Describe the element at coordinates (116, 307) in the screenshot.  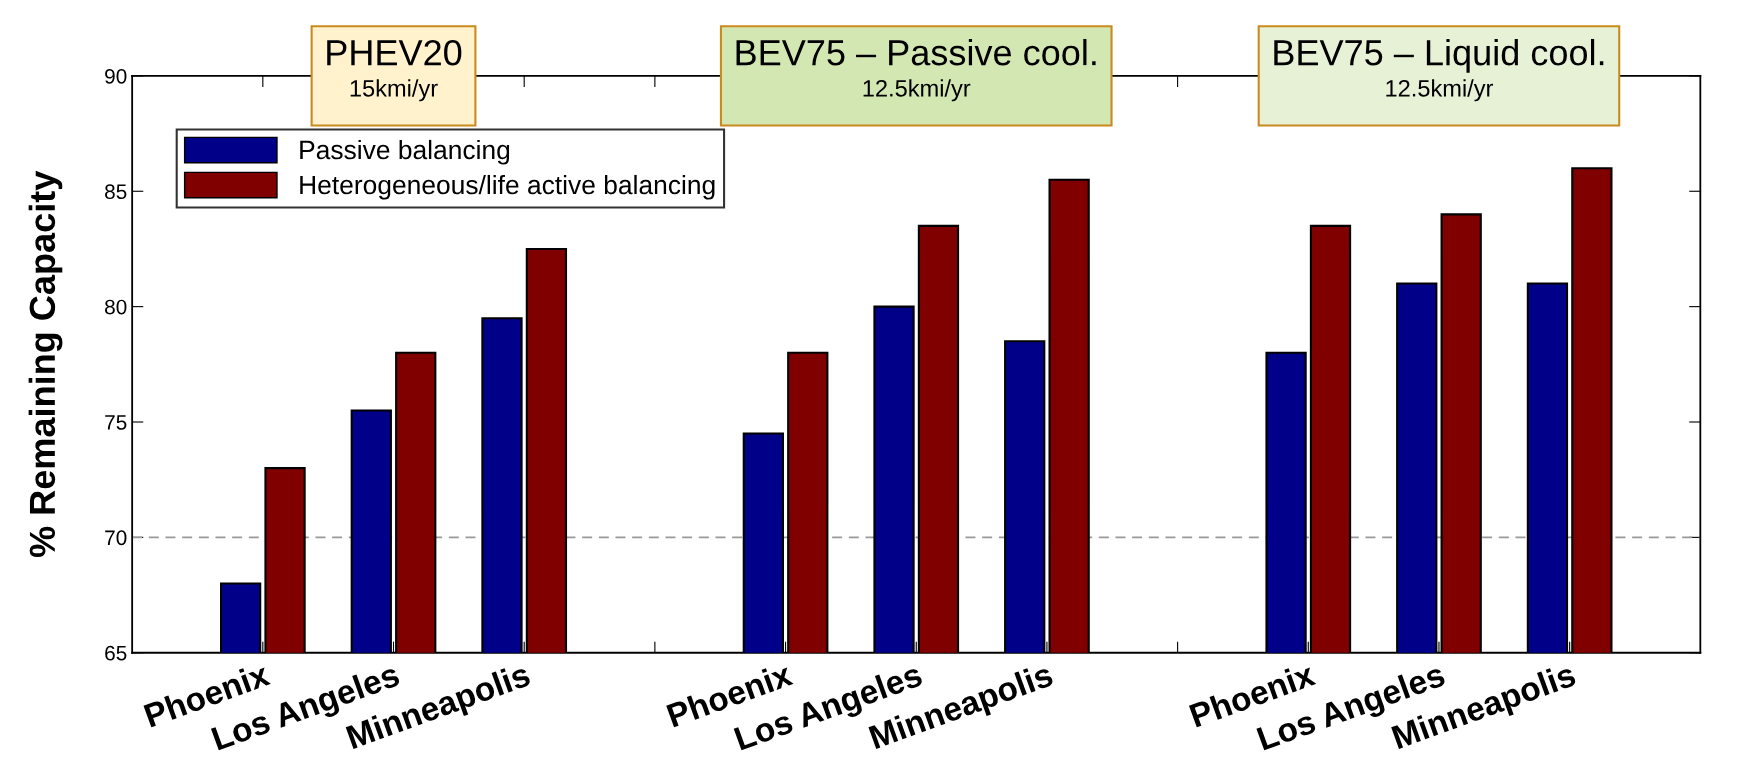
I see `y-tick-label: 80` at that location.